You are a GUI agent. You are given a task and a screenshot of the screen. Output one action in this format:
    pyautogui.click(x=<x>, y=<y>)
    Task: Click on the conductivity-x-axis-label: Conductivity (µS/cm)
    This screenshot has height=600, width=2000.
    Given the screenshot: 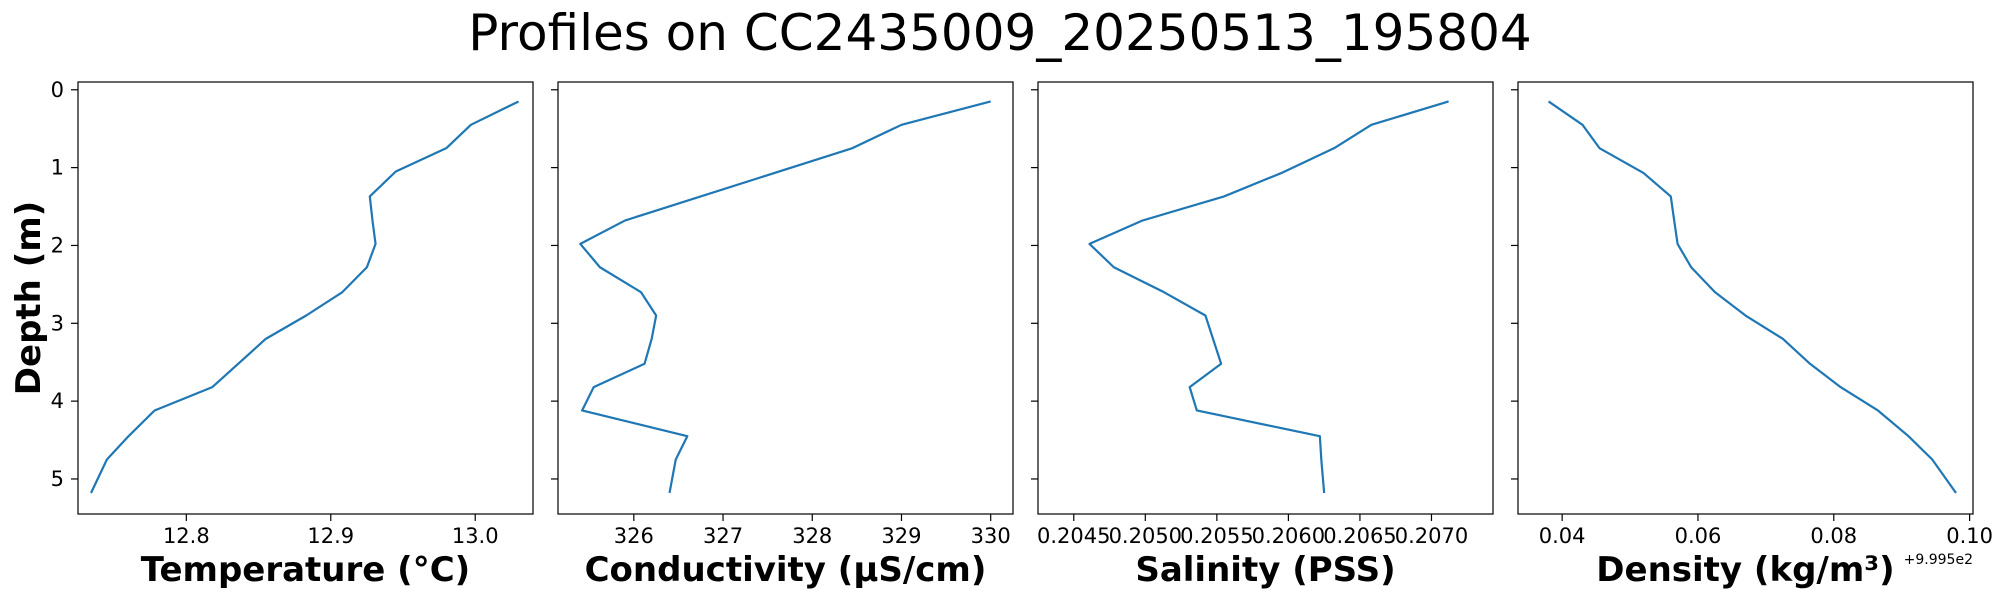 What is the action you would take?
    pyautogui.click(x=786, y=570)
    